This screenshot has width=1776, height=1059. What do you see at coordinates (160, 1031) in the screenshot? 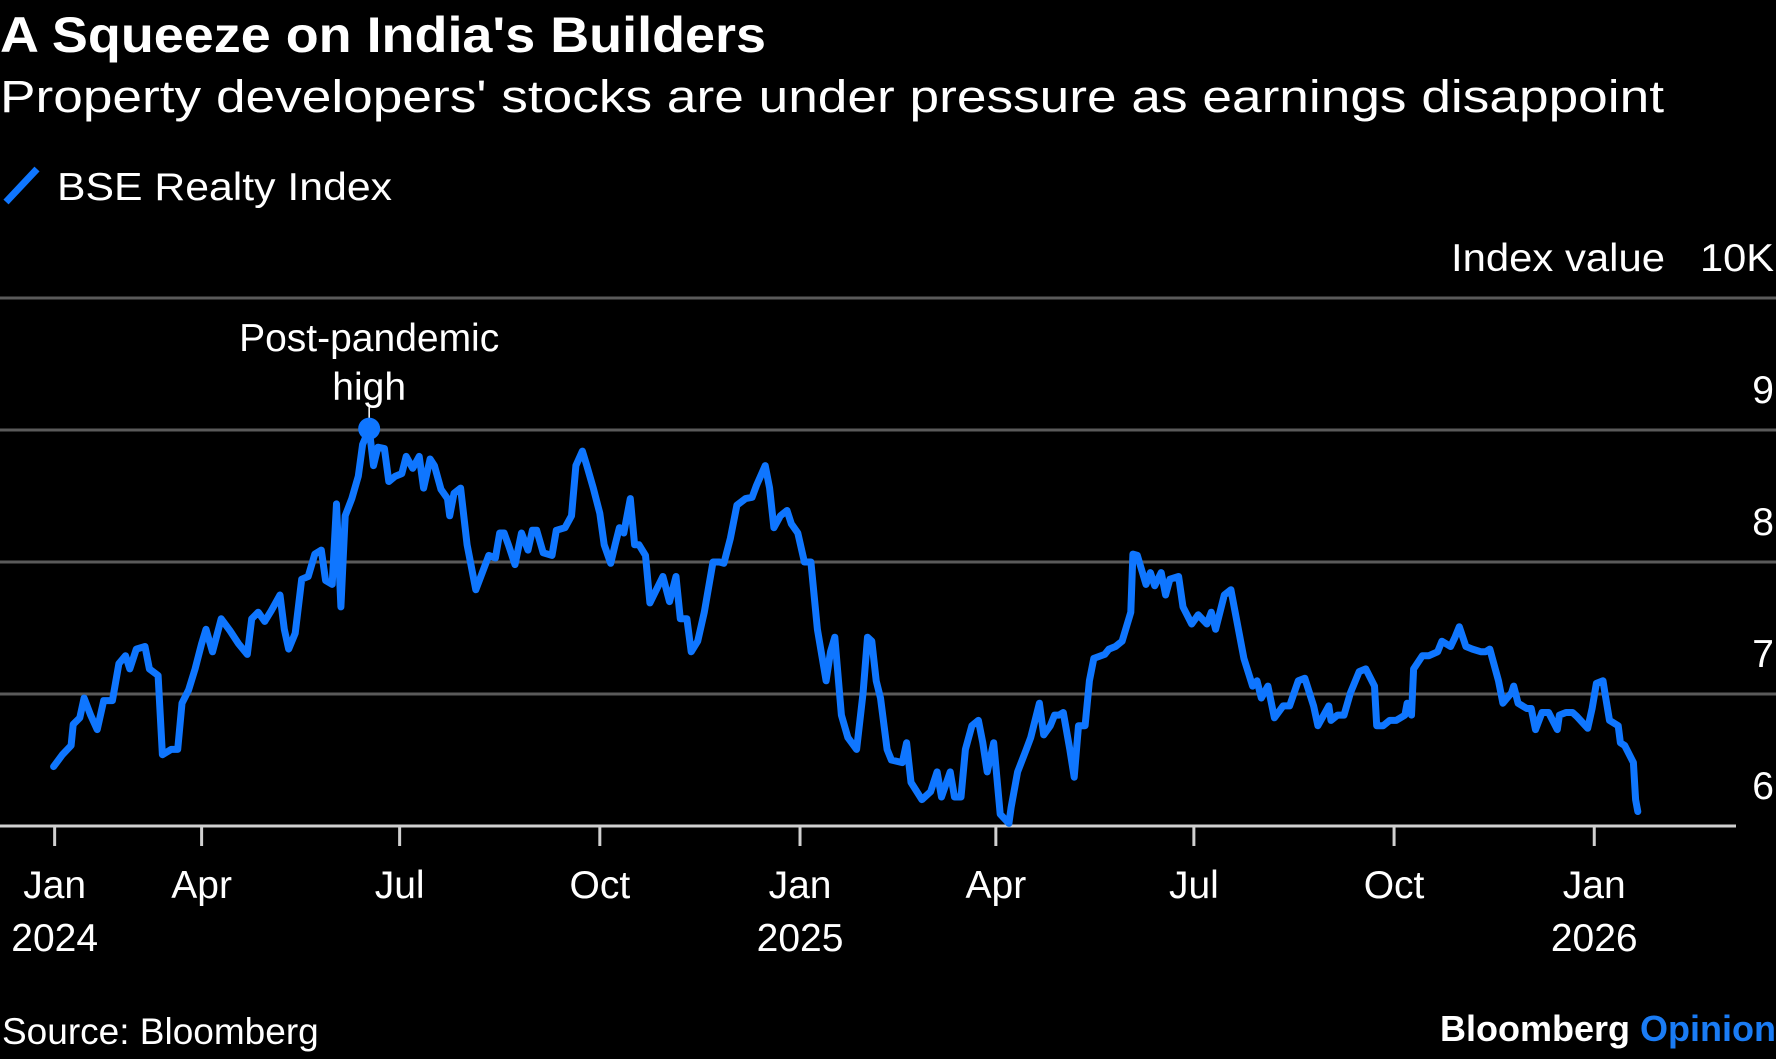
I see `source-note: Source: Bloomberg` at bounding box center [160, 1031].